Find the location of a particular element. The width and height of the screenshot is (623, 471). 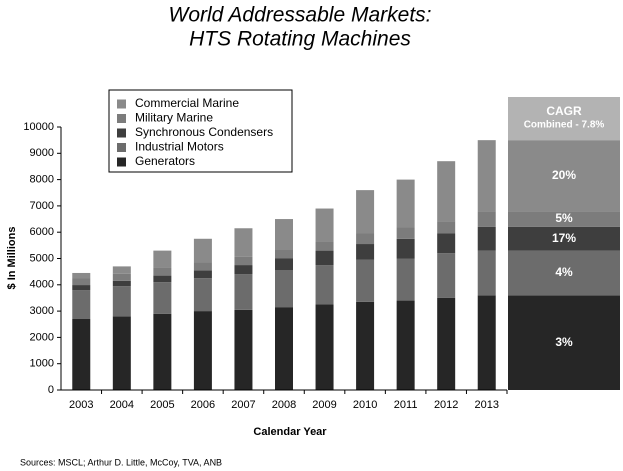

y-tick-label: 8000 is located at coordinates (42, 180).